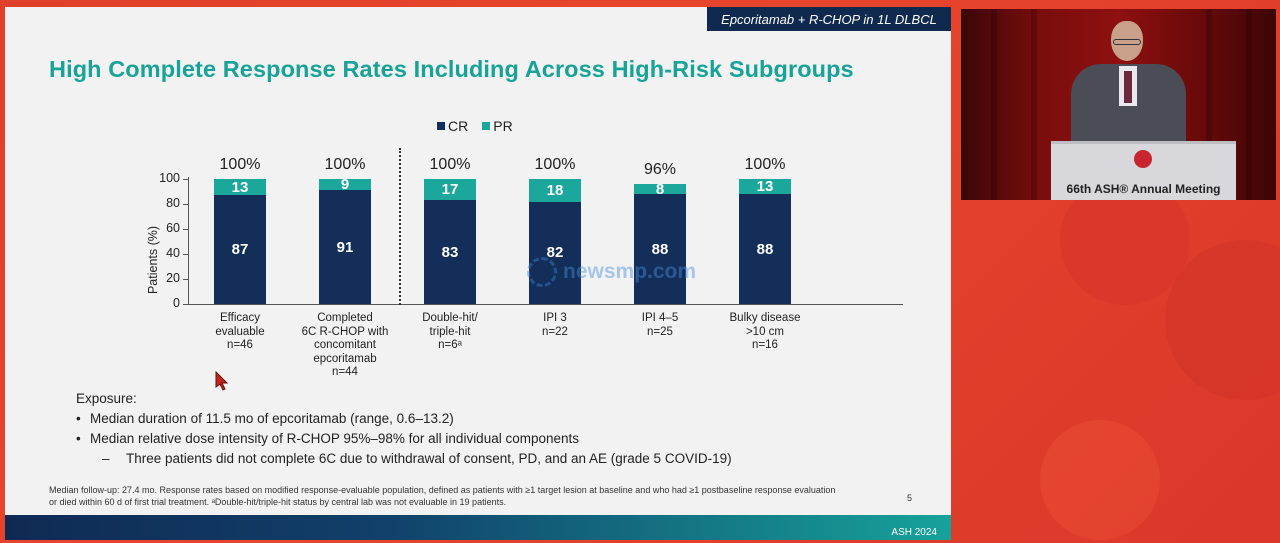 This screenshot has height=543, width=1280. What do you see at coordinates (169, 178) in the screenshot?
I see `y-tick-label: 100` at bounding box center [169, 178].